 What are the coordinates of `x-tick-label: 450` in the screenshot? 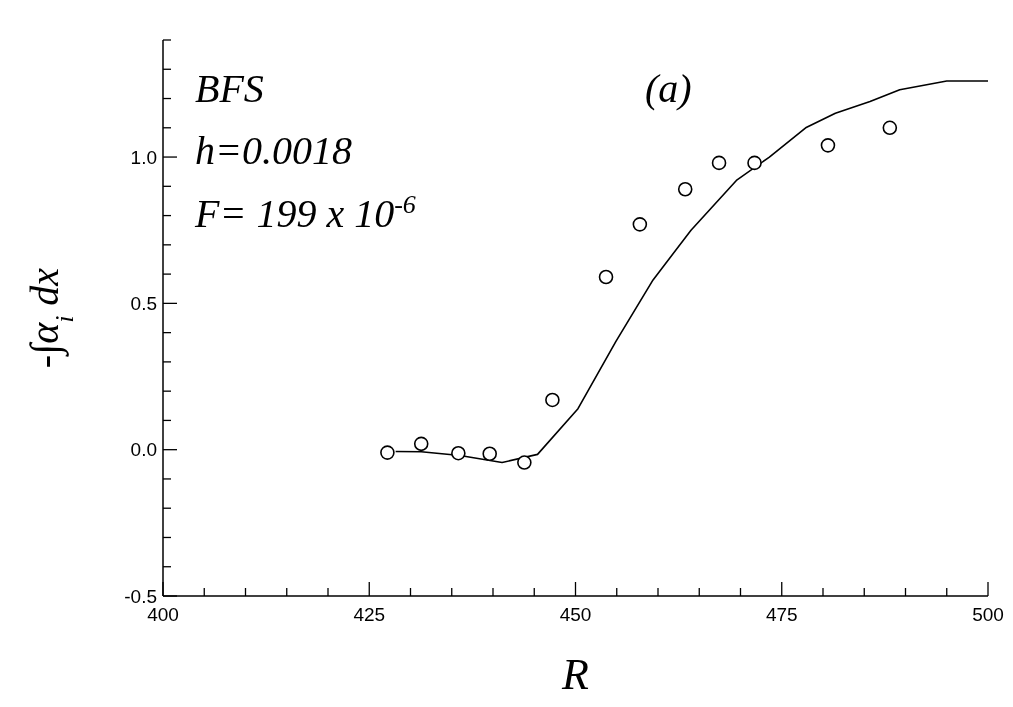 It's located at (575, 614).